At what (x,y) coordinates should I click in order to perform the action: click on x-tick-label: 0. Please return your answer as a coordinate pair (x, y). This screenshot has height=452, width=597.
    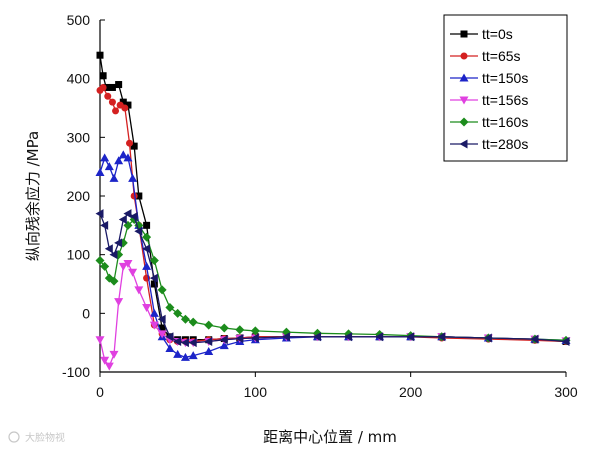
    Looking at the image, I should click on (100, 392).